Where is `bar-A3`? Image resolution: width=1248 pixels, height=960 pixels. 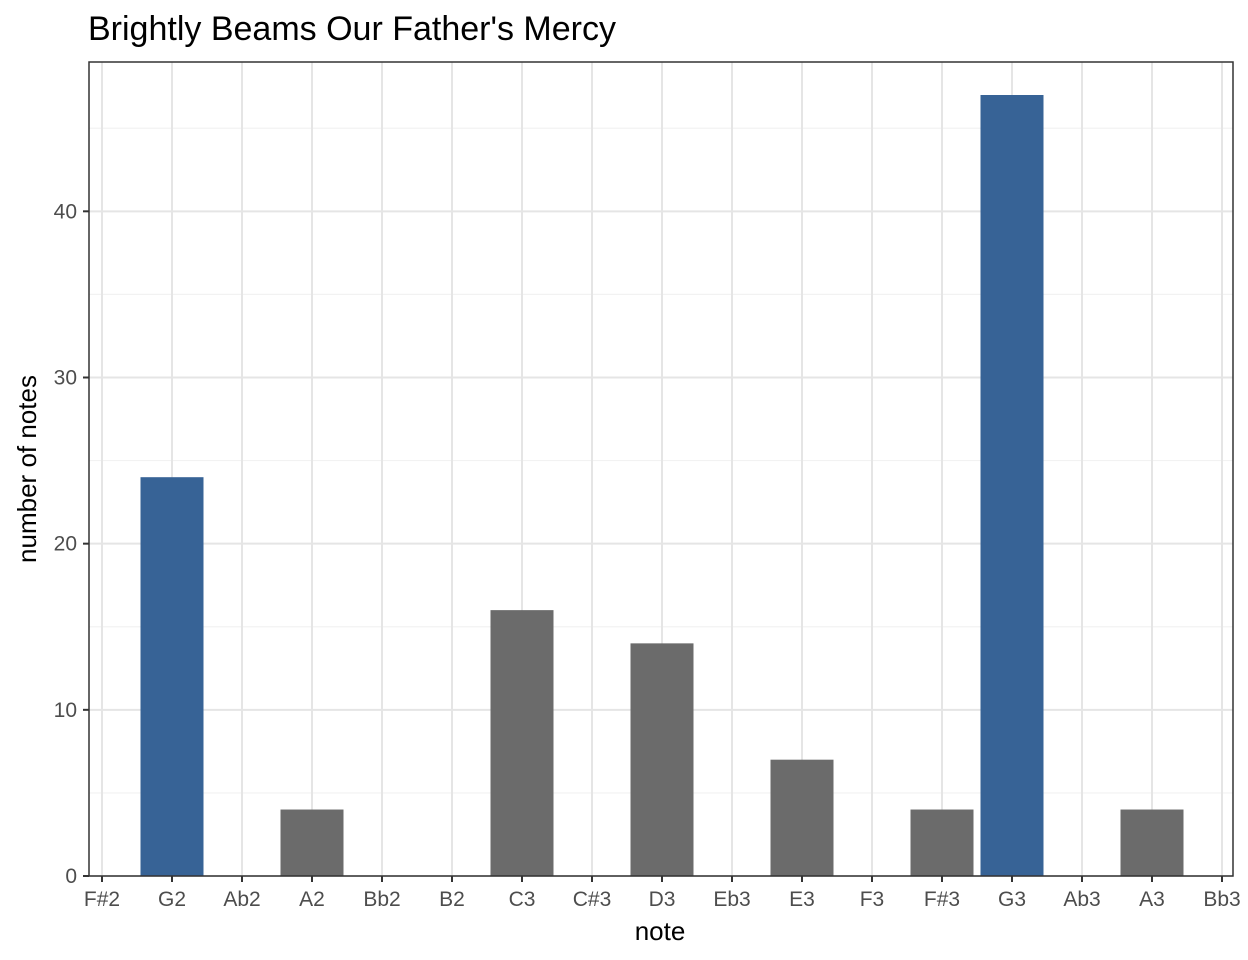
bar-A3 is located at coordinates (1152, 842).